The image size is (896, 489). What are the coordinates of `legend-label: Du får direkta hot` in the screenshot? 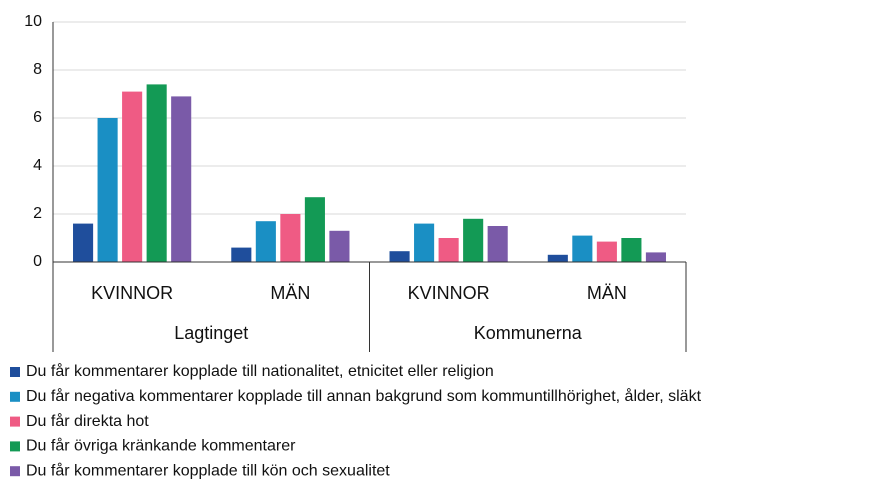 It's located at (87, 421).